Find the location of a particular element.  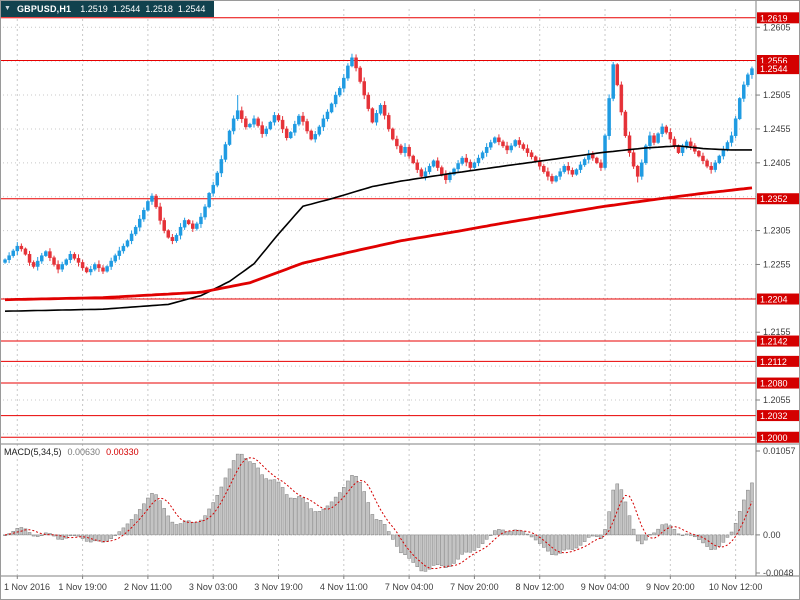

price-tag-label: 1.2352 is located at coordinates (774, 199).